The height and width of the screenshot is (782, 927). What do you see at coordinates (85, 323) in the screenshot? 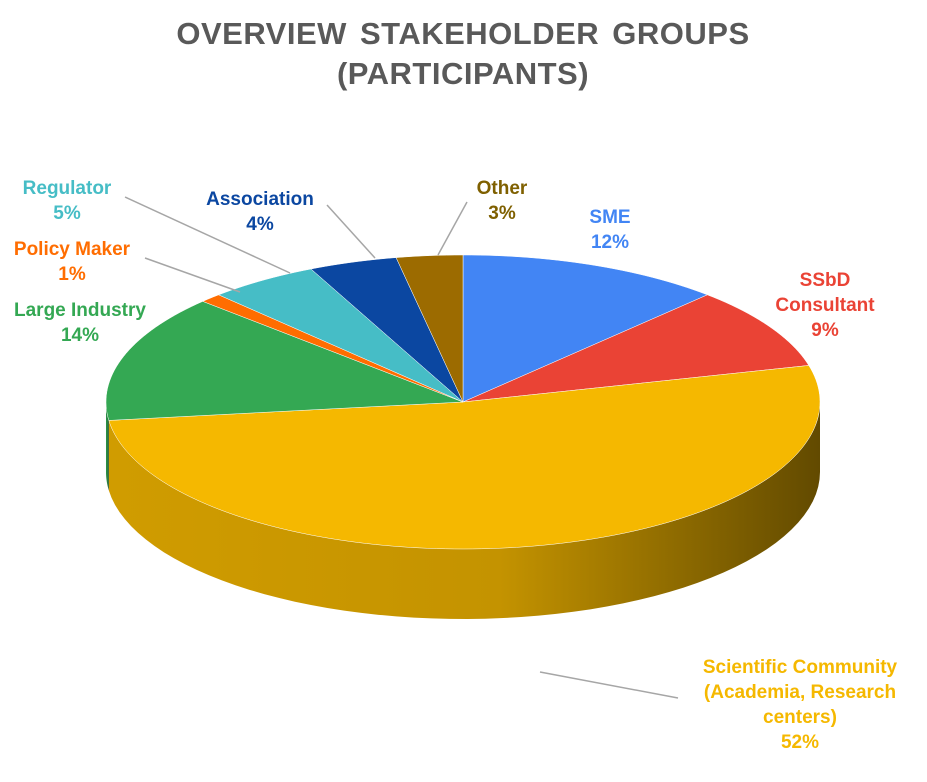
I see `data-label: Large Industry 14%` at bounding box center [85, 323].